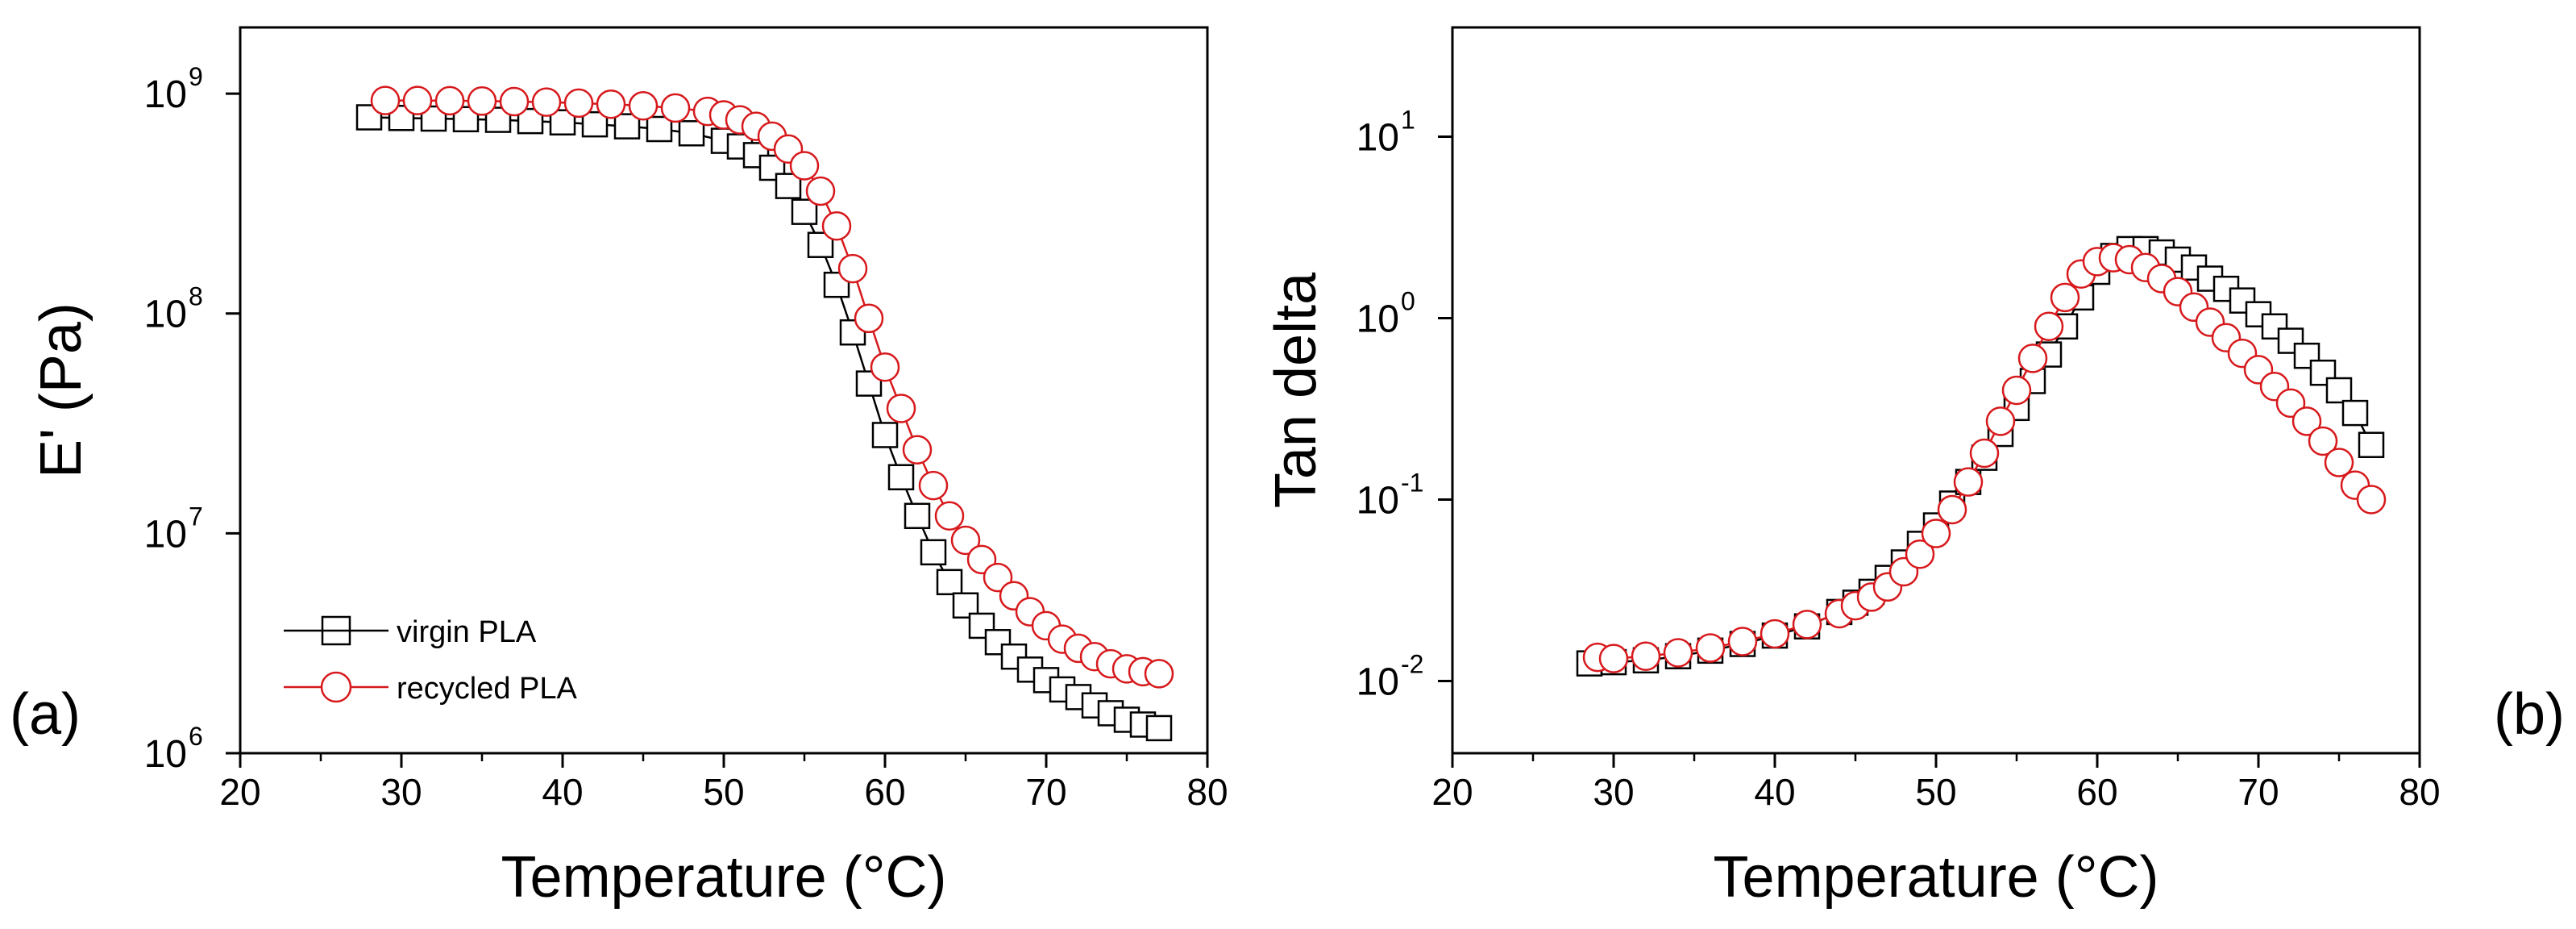  I want to click on y-tick-label: 10 -2, so click(1390, 676).